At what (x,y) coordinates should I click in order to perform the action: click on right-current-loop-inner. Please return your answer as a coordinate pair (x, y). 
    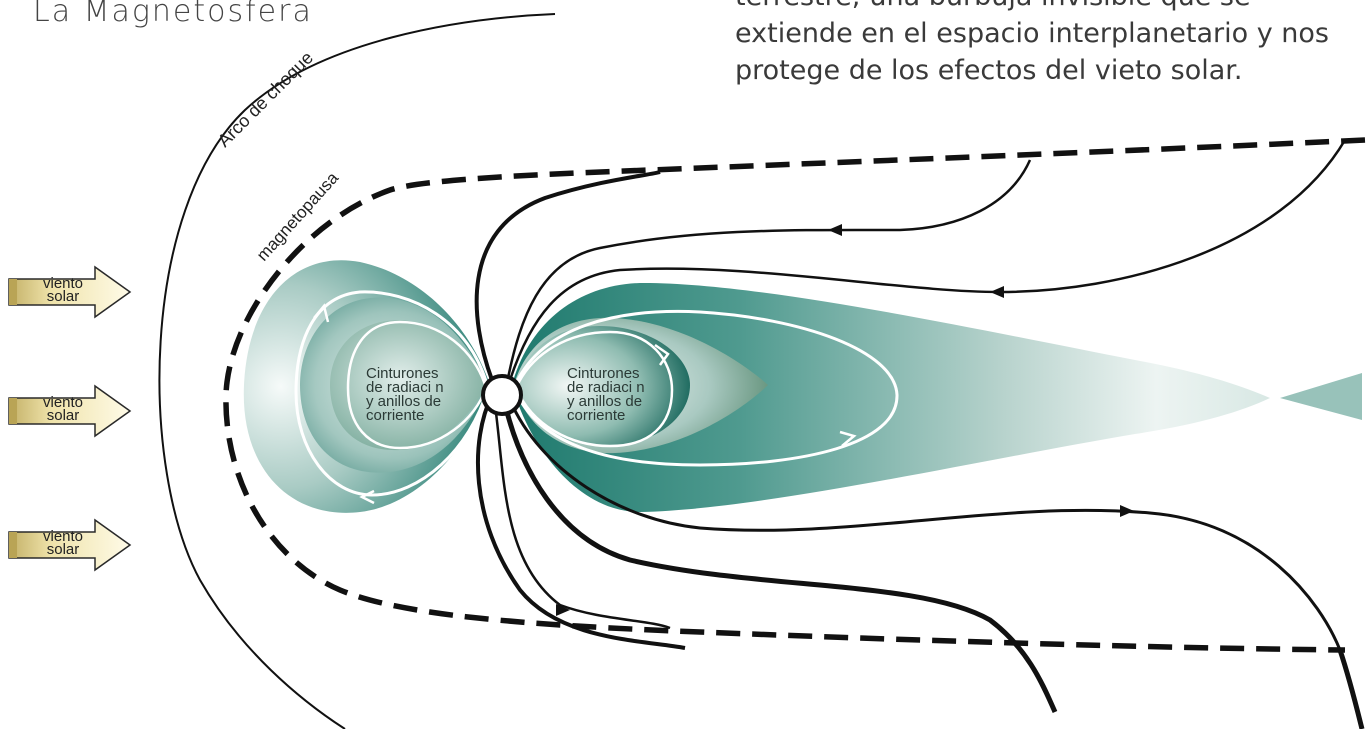
    Looking at the image, I should click on (594, 389).